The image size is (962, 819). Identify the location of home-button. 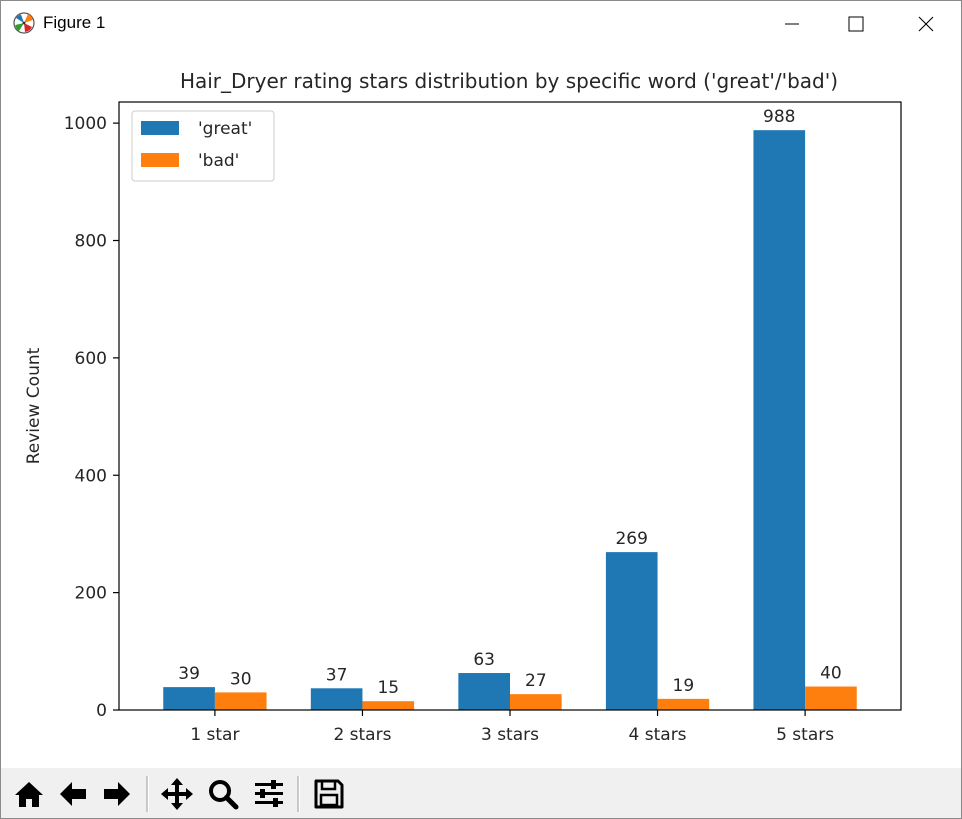
(29, 794).